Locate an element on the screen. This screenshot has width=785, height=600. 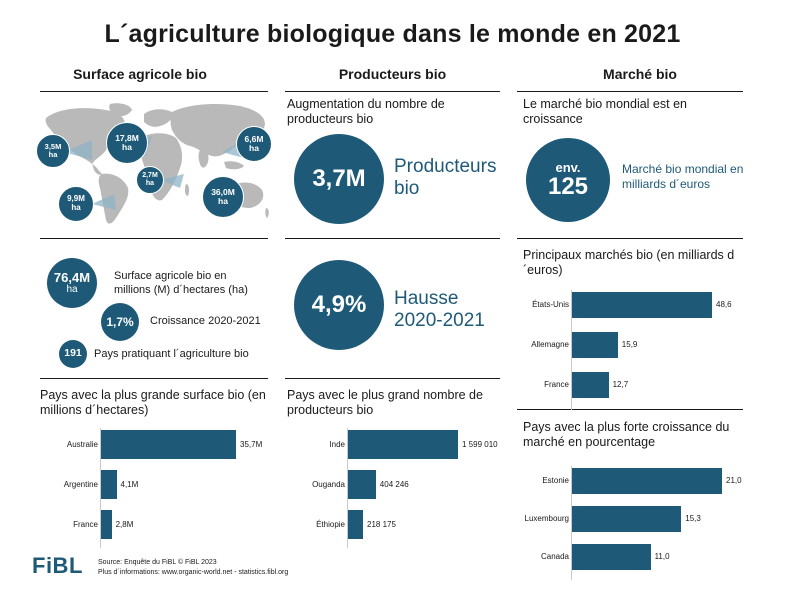
chart-surface: Australie 35,7M Argentine 4,1M France 2,8M is located at coordinates (155, 488).